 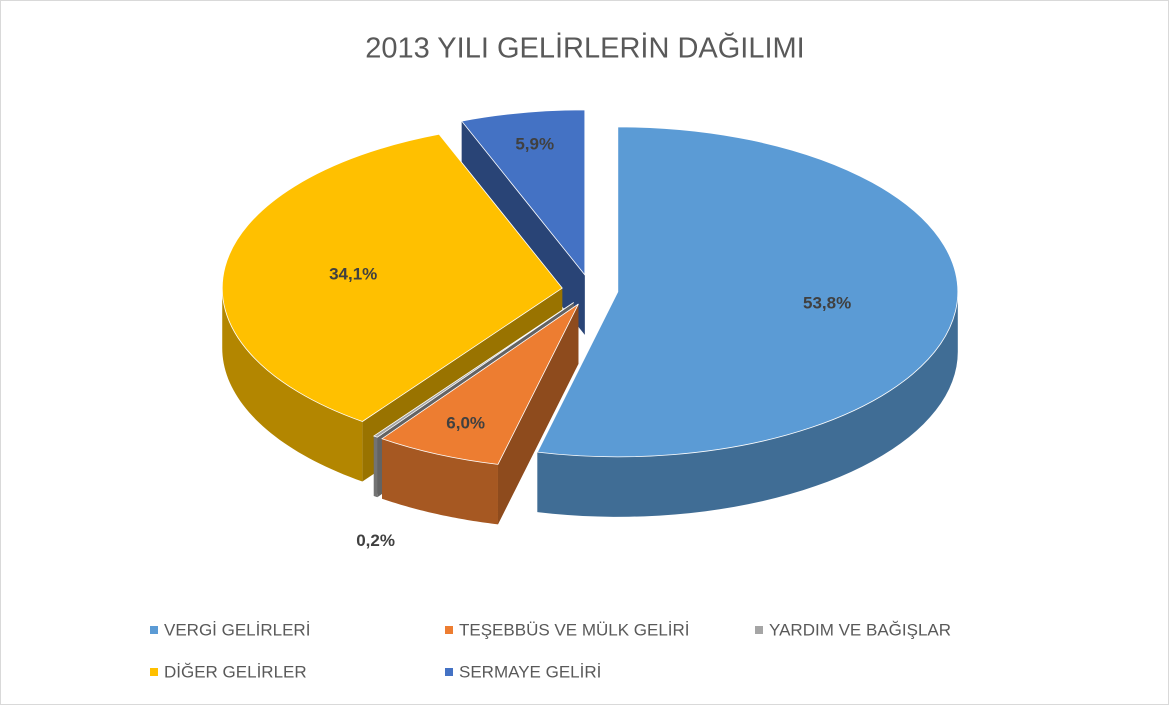 I want to click on slice-wall, so click(x=538, y=414).